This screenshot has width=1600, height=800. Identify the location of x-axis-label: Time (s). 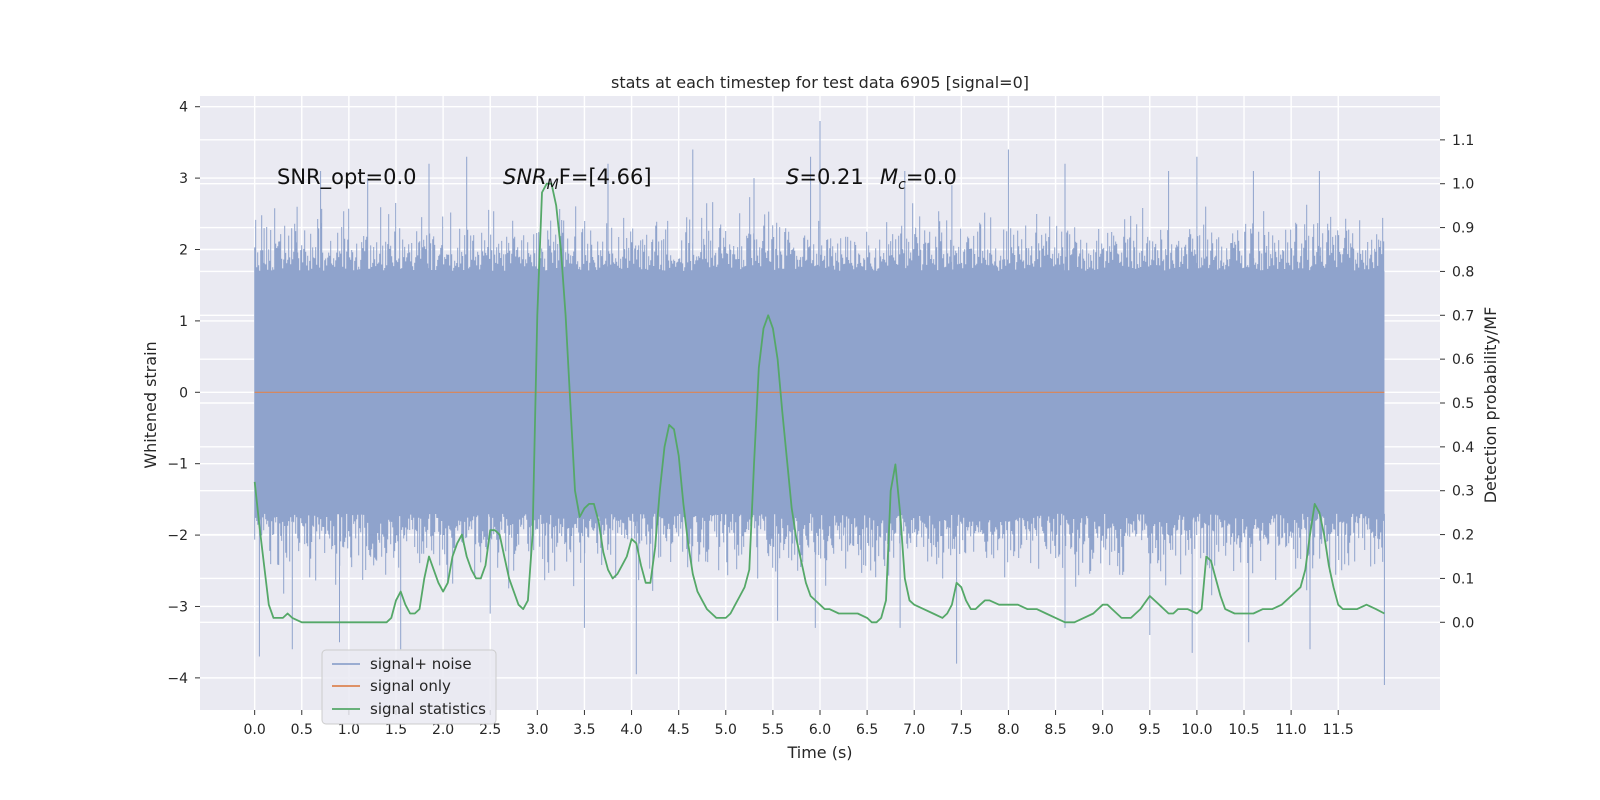
(819, 752).